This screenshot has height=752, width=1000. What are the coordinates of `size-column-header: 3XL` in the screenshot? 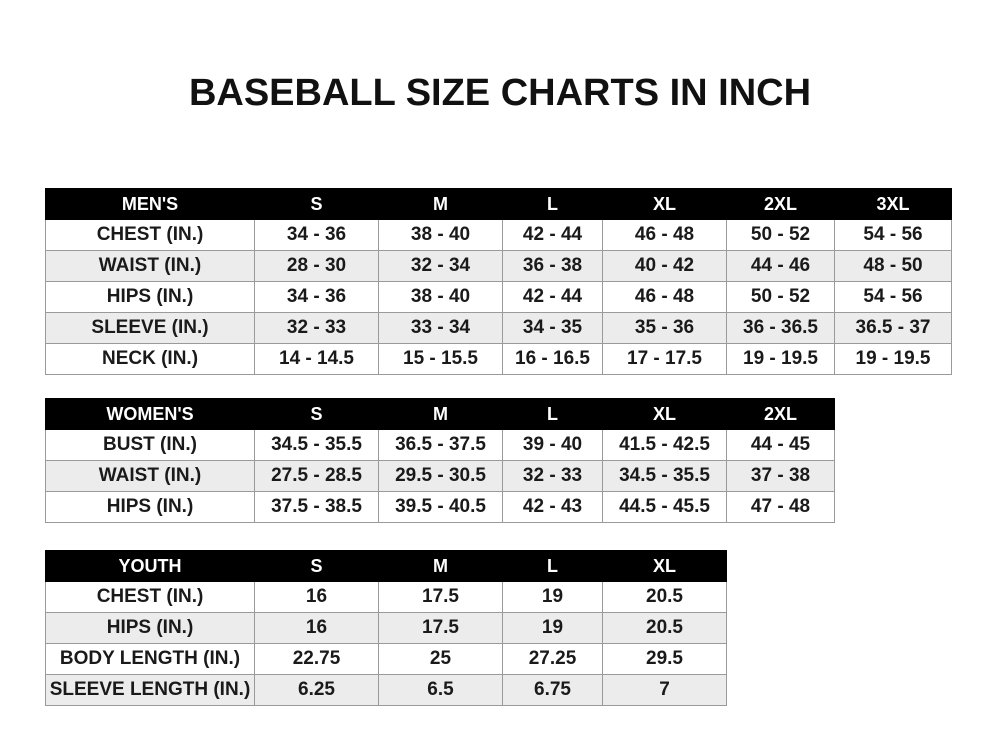 It's located at (893, 204).